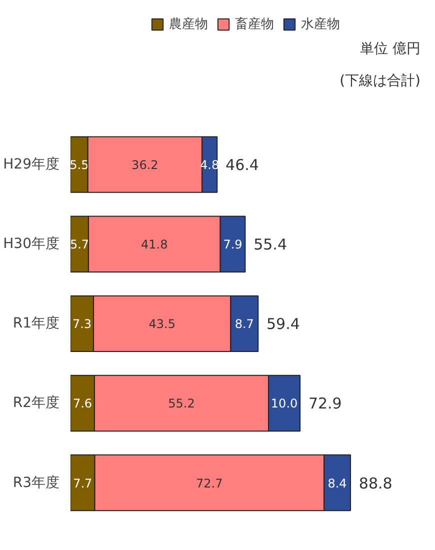  I want to click on data-label: 41.8, so click(154, 245).